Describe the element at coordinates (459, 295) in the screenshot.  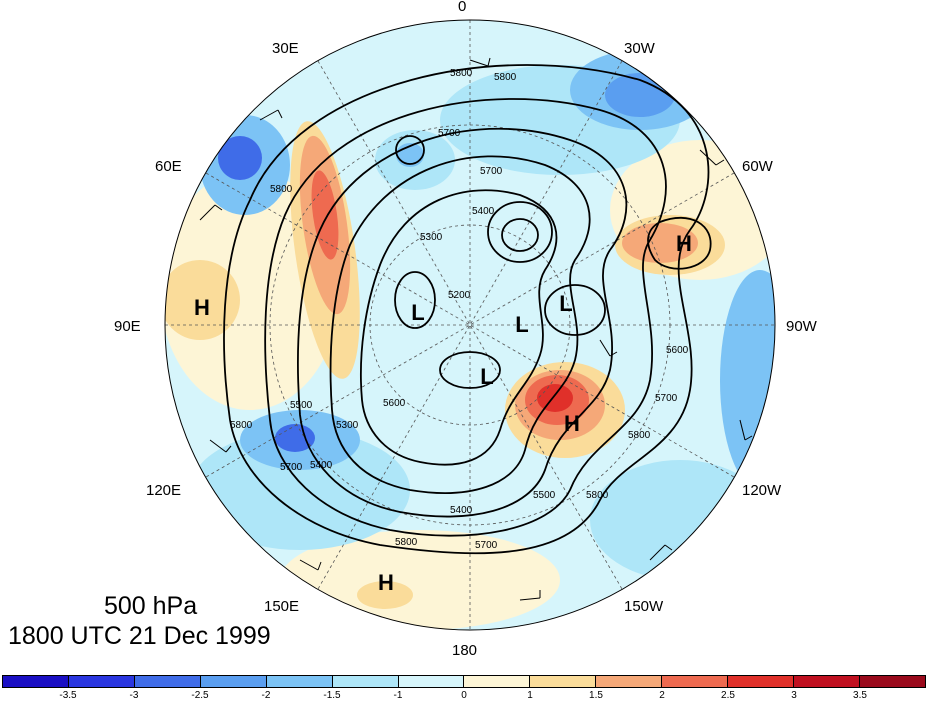
I see `contour-label: 5200` at that location.